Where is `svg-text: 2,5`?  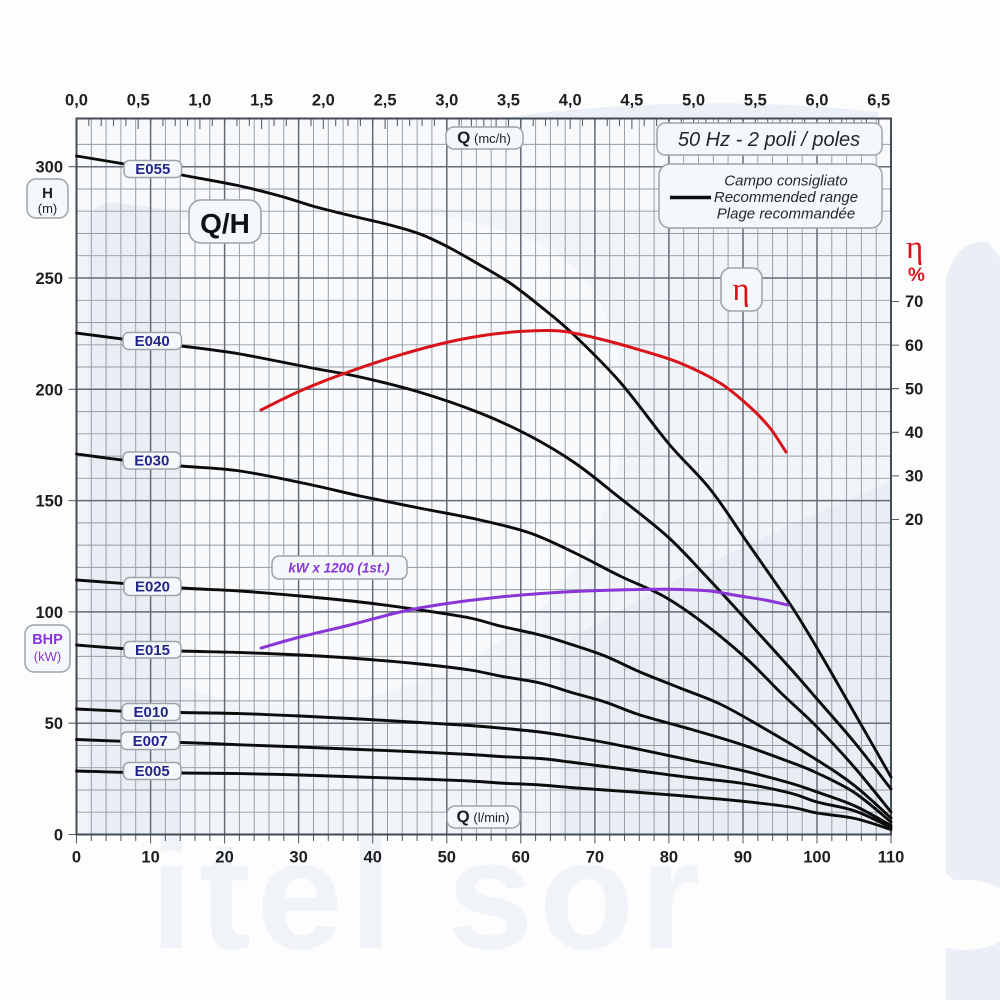
svg-text: 2,5 is located at coordinates (385, 101).